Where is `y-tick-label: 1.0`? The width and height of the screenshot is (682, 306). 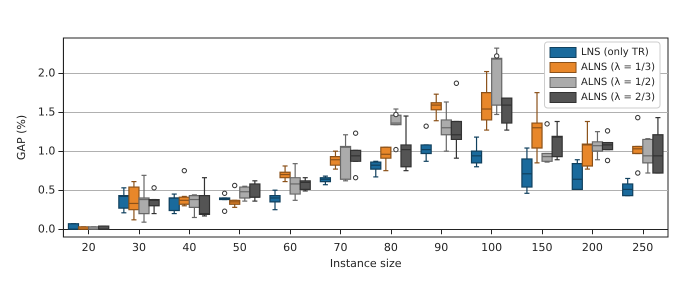 y-tick-label: 1.0 is located at coordinates (47, 151).